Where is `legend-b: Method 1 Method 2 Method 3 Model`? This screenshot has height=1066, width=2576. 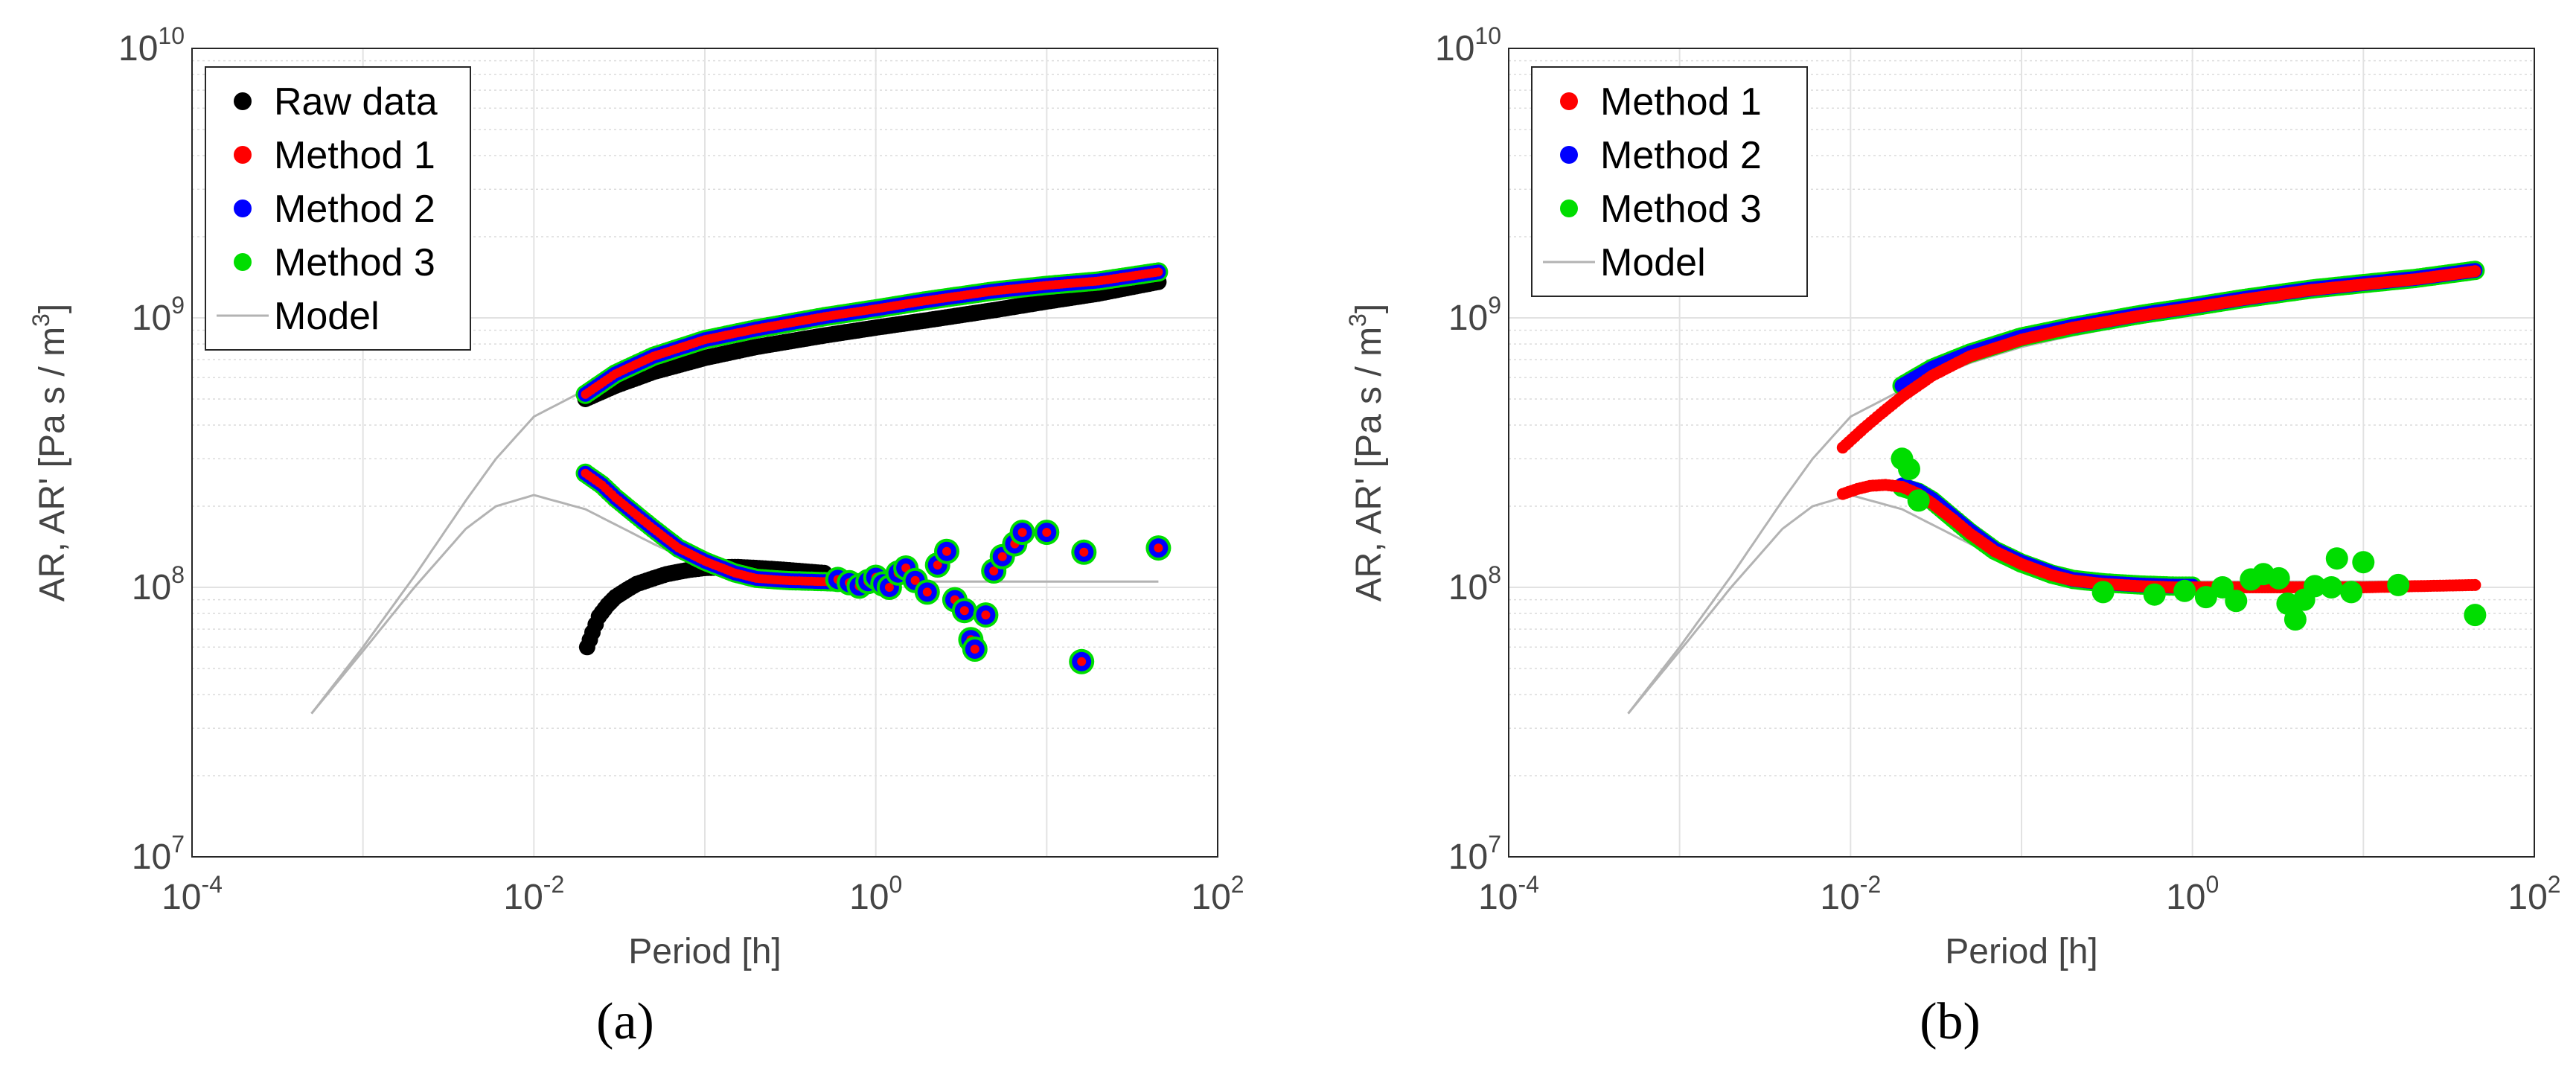 legend-b: Method 1 Method 2 Method 3 Model is located at coordinates (1669, 181).